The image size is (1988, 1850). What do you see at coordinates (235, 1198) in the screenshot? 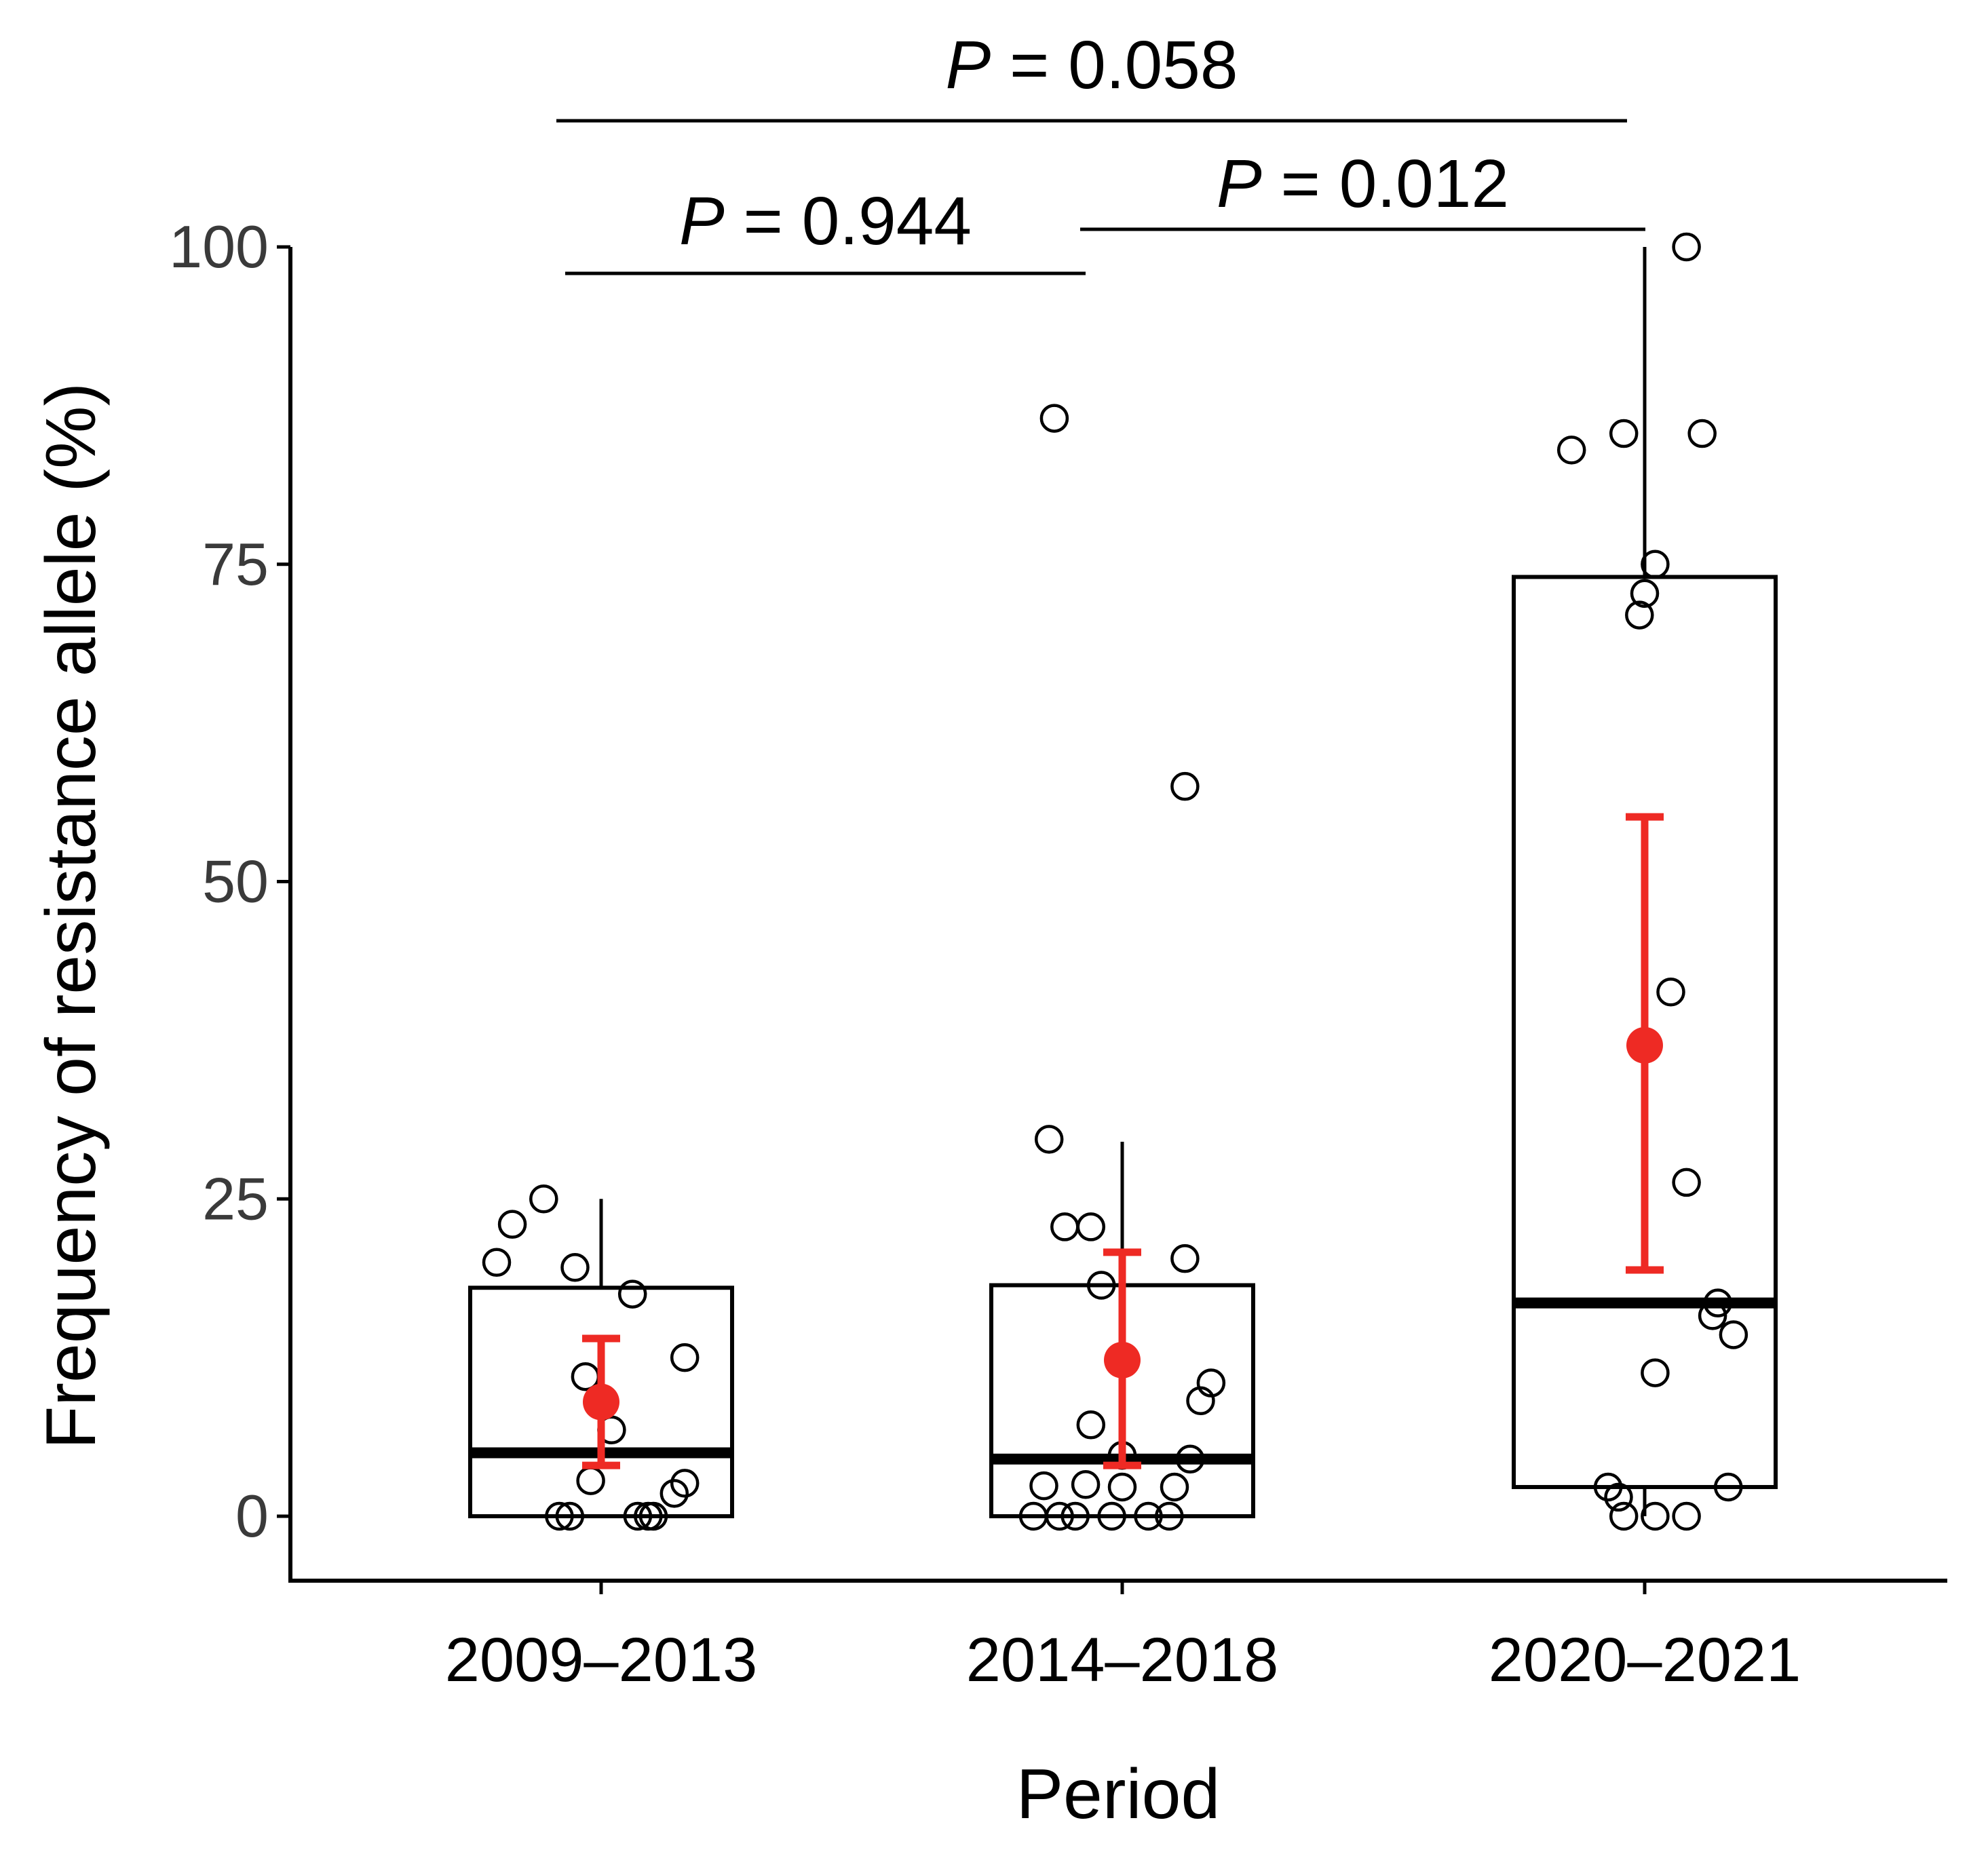
I see `y-tick-label: 25` at bounding box center [235, 1198].